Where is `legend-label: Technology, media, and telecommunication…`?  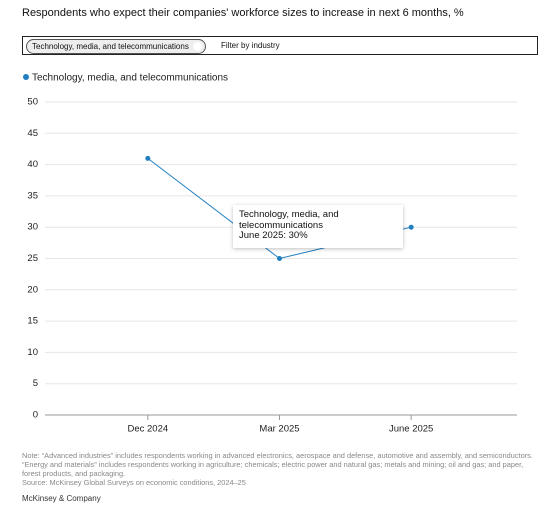
legend-label: Technology, media, and telecommunication… is located at coordinates (130, 78).